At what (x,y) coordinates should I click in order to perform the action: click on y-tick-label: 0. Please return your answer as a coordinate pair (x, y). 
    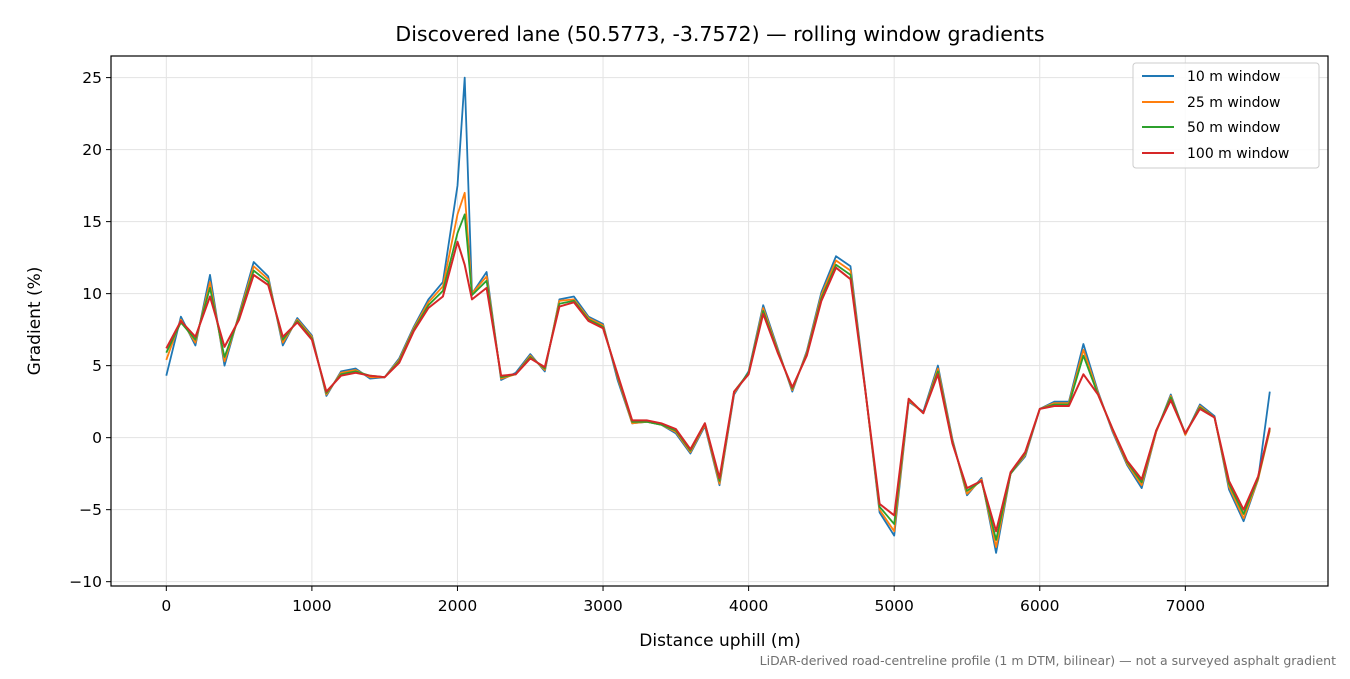
    Looking at the image, I should click on (97, 438).